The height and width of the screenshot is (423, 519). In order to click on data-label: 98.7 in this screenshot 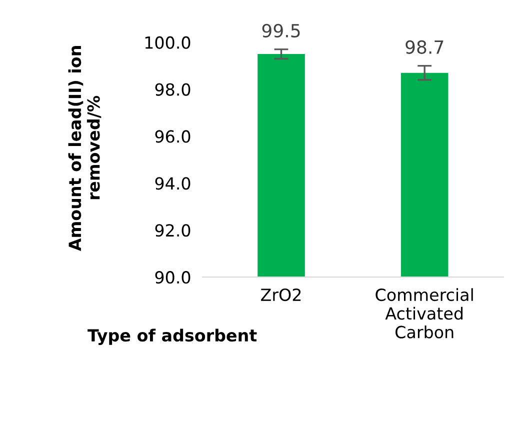, I will do `click(425, 47)`.